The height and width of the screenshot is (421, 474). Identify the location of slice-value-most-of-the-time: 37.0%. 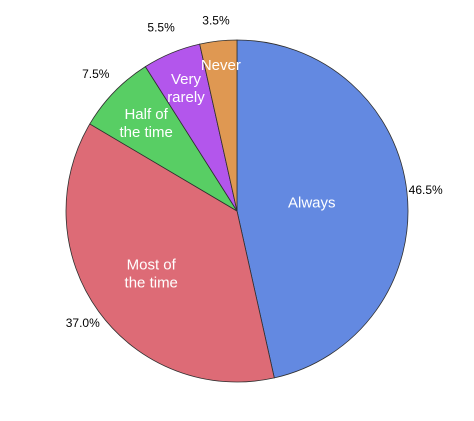
(83, 323).